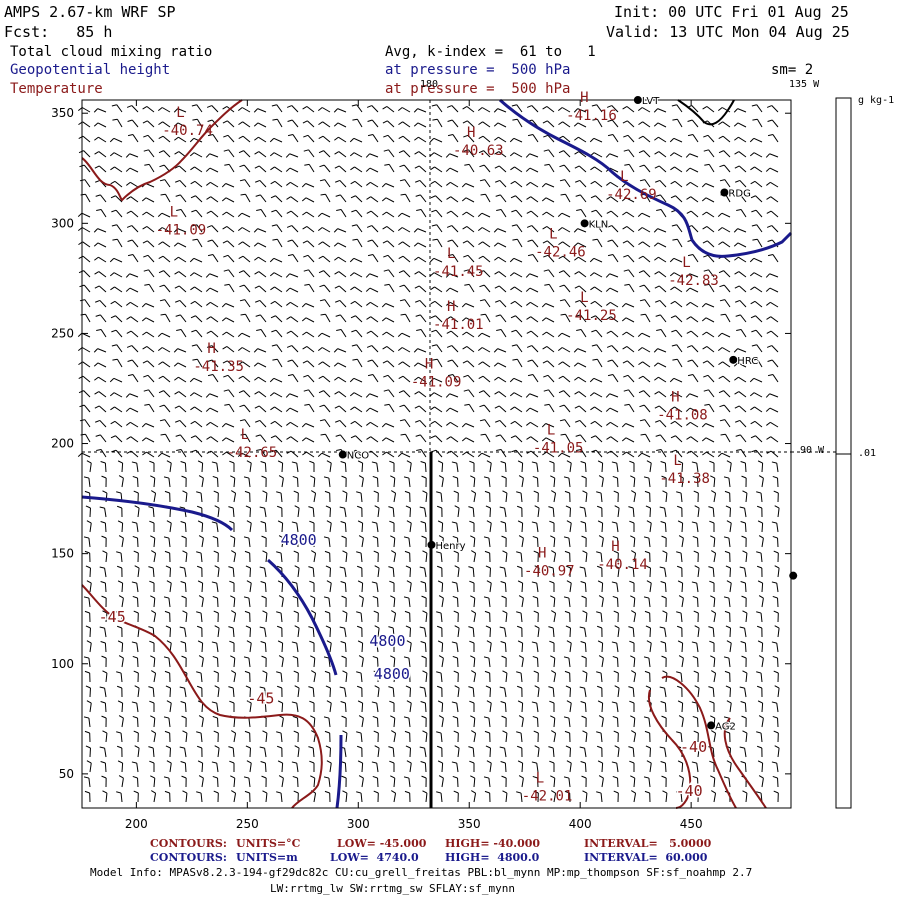 The height and width of the screenshot is (900, 900). What do you see at coordinates (354, 456) in the screenshot?
I see `station-marker: NCO` at bounding box center [354, 456].